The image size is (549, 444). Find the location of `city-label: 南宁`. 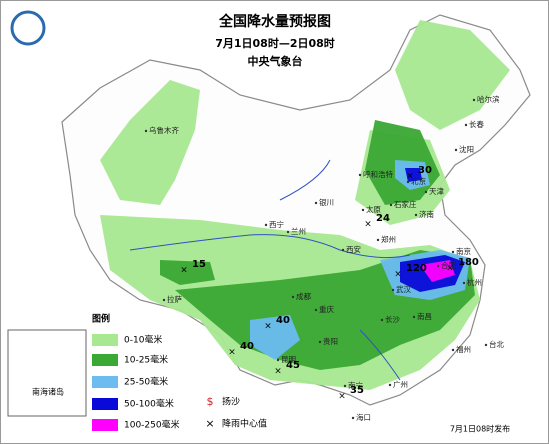

city-label: 南宁 is located at coordinates (355, 385).